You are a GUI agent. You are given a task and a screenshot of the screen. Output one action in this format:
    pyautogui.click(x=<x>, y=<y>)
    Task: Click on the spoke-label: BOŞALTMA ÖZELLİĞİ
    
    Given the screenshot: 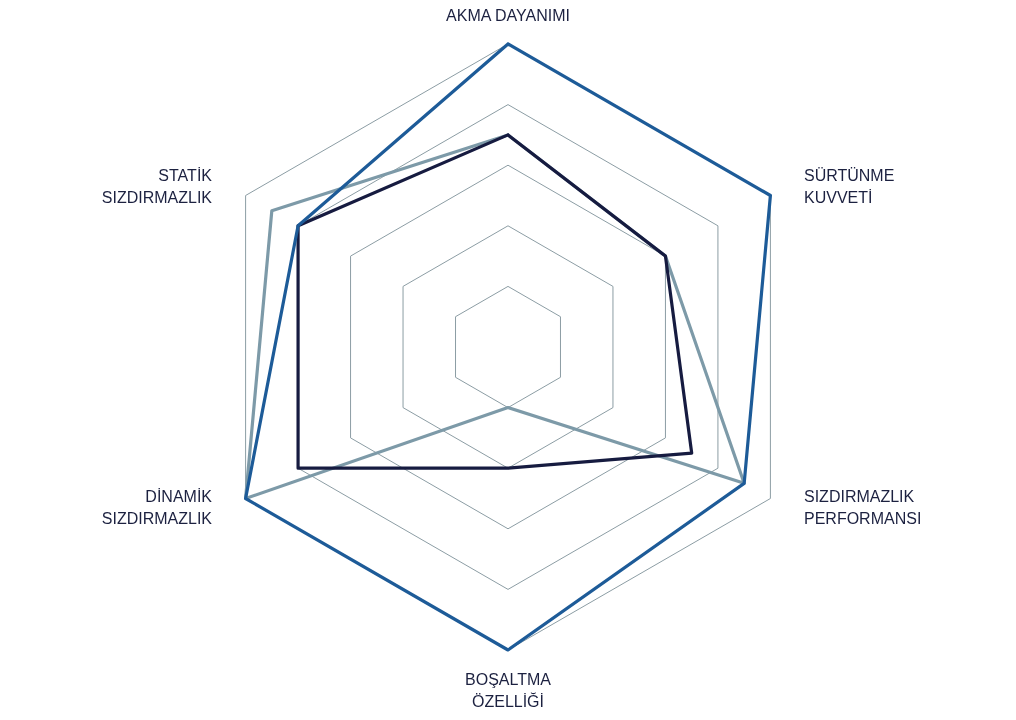 What is the action you would take?
    pyautogui.click(x=508, y=690)
    